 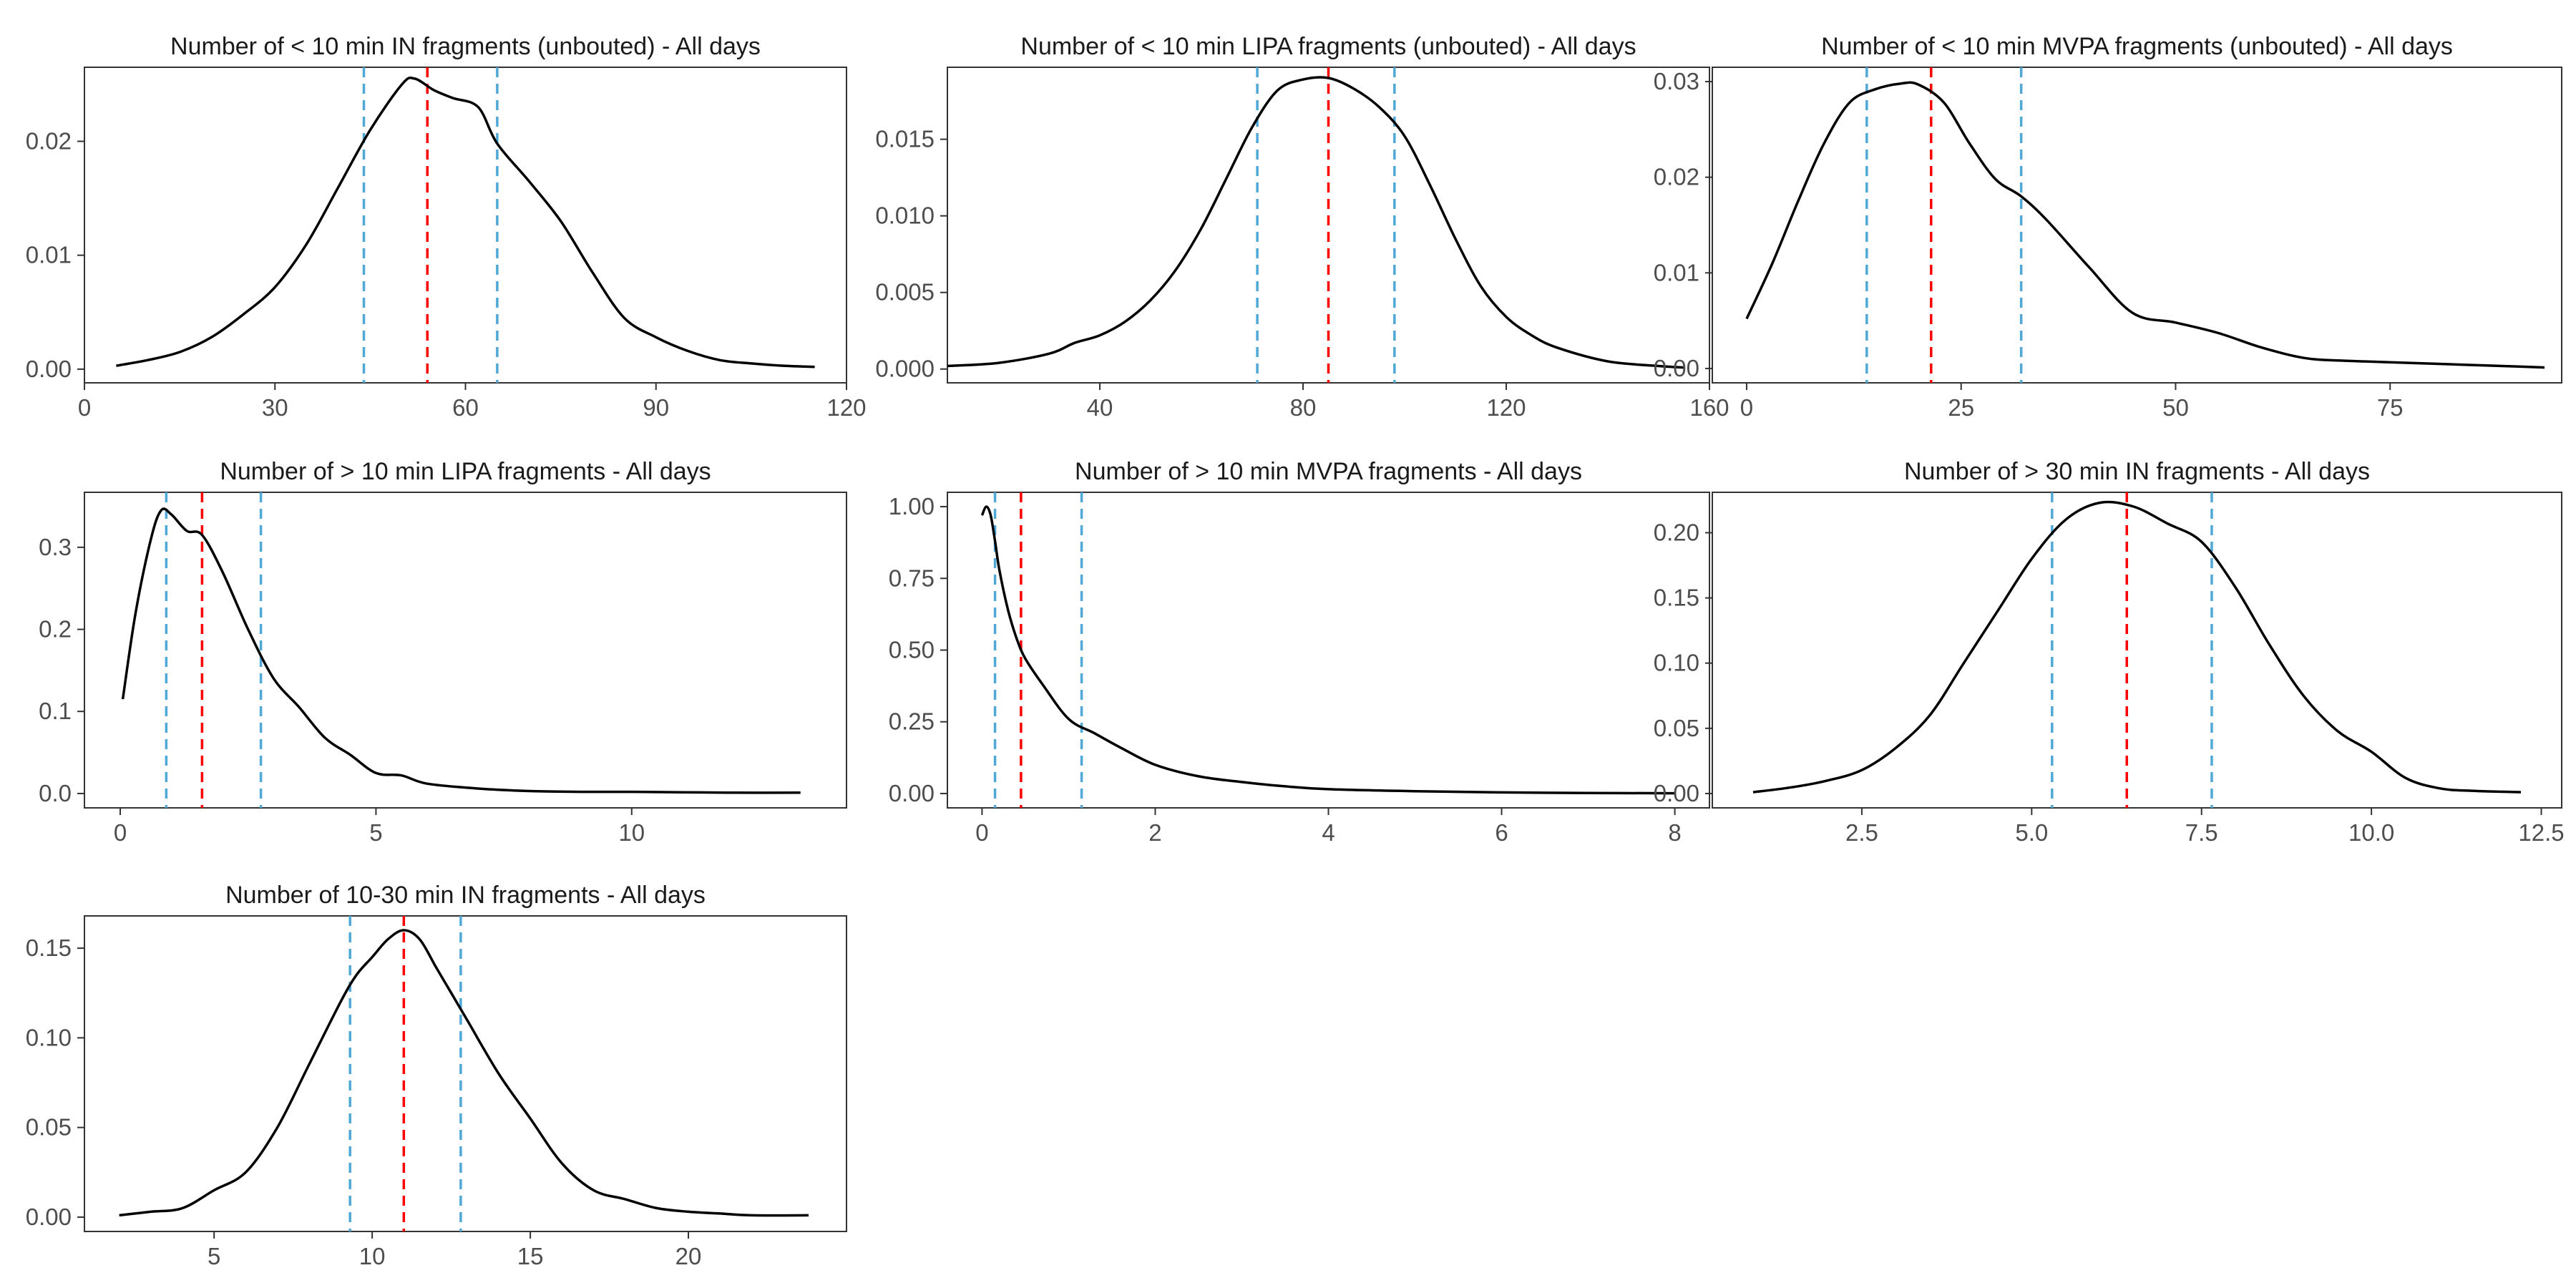 What do you see at coordinates (912, 650) in the screenshot?
I see `y-tick-label: 0.50` at bounding box center [912, 650].